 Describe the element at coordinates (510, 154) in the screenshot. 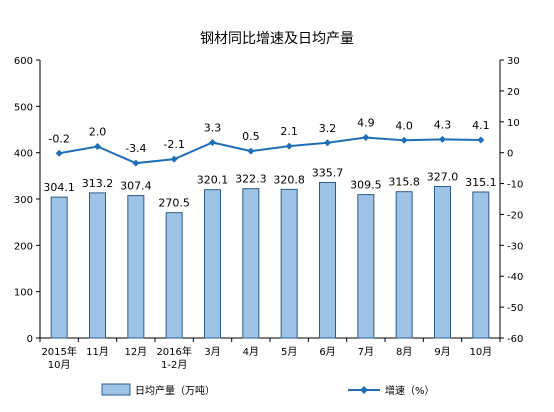

I see `right-tick-label: 0` at that location.